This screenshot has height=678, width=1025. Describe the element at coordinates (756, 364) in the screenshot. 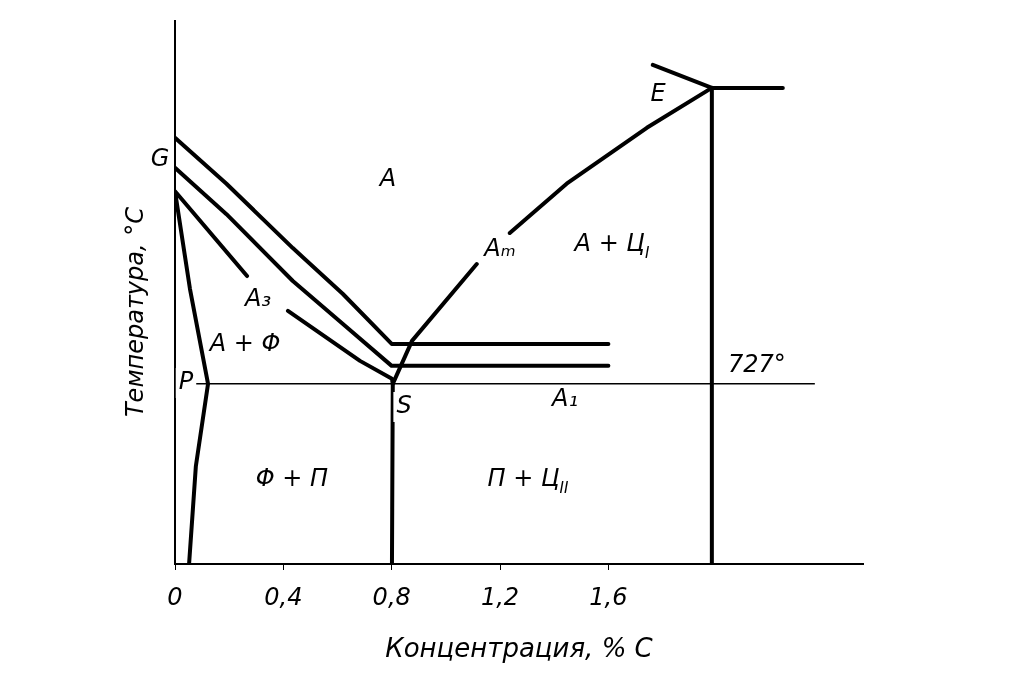

I see `annotation: 727°` at that location.